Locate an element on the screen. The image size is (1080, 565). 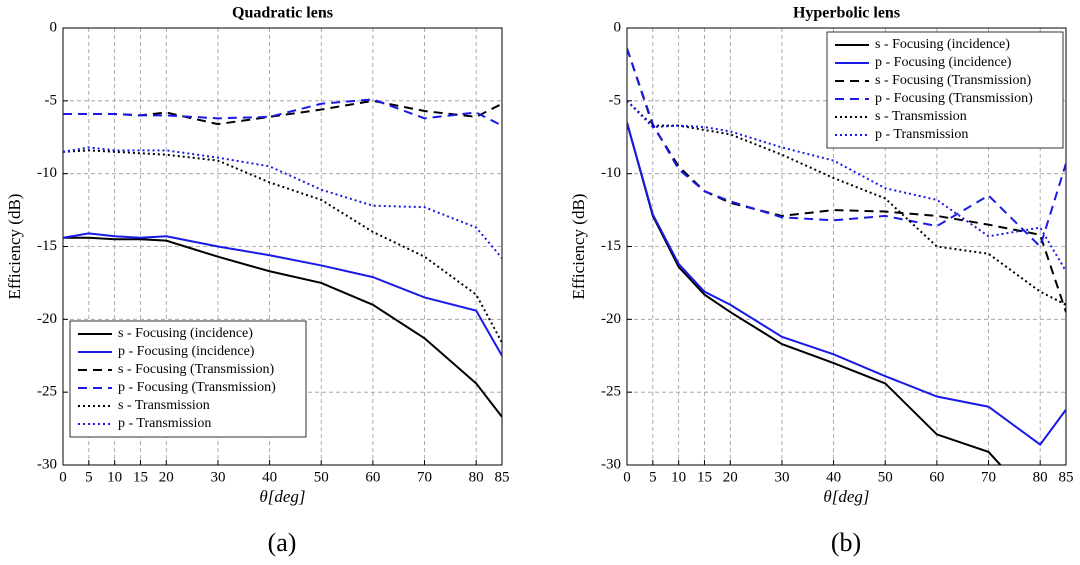
caption: (b) is located at coordinates (846, 542).